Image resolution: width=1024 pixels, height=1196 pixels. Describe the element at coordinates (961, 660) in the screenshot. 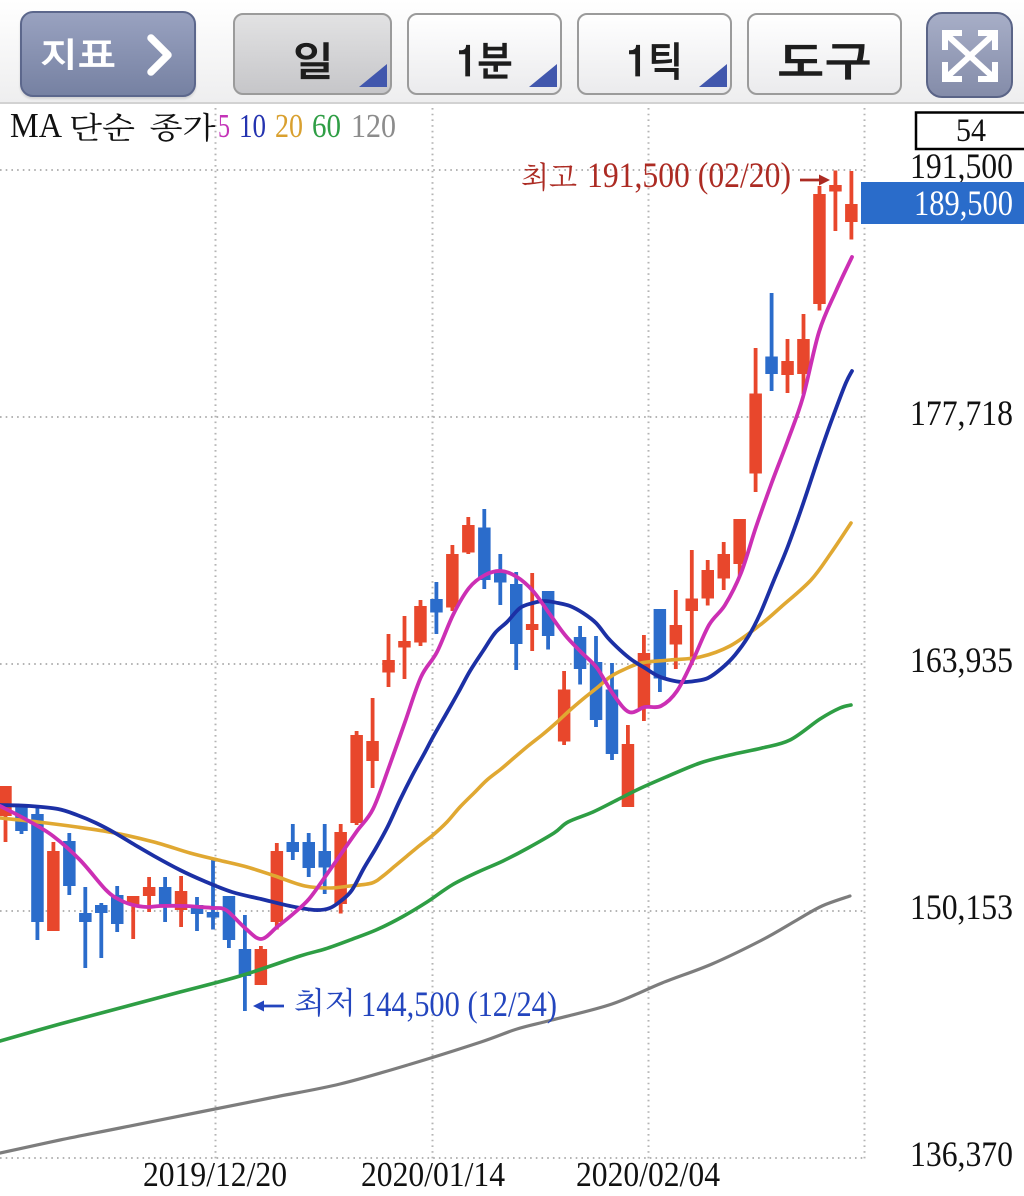

I see `svg-text: 163,935` at that location.